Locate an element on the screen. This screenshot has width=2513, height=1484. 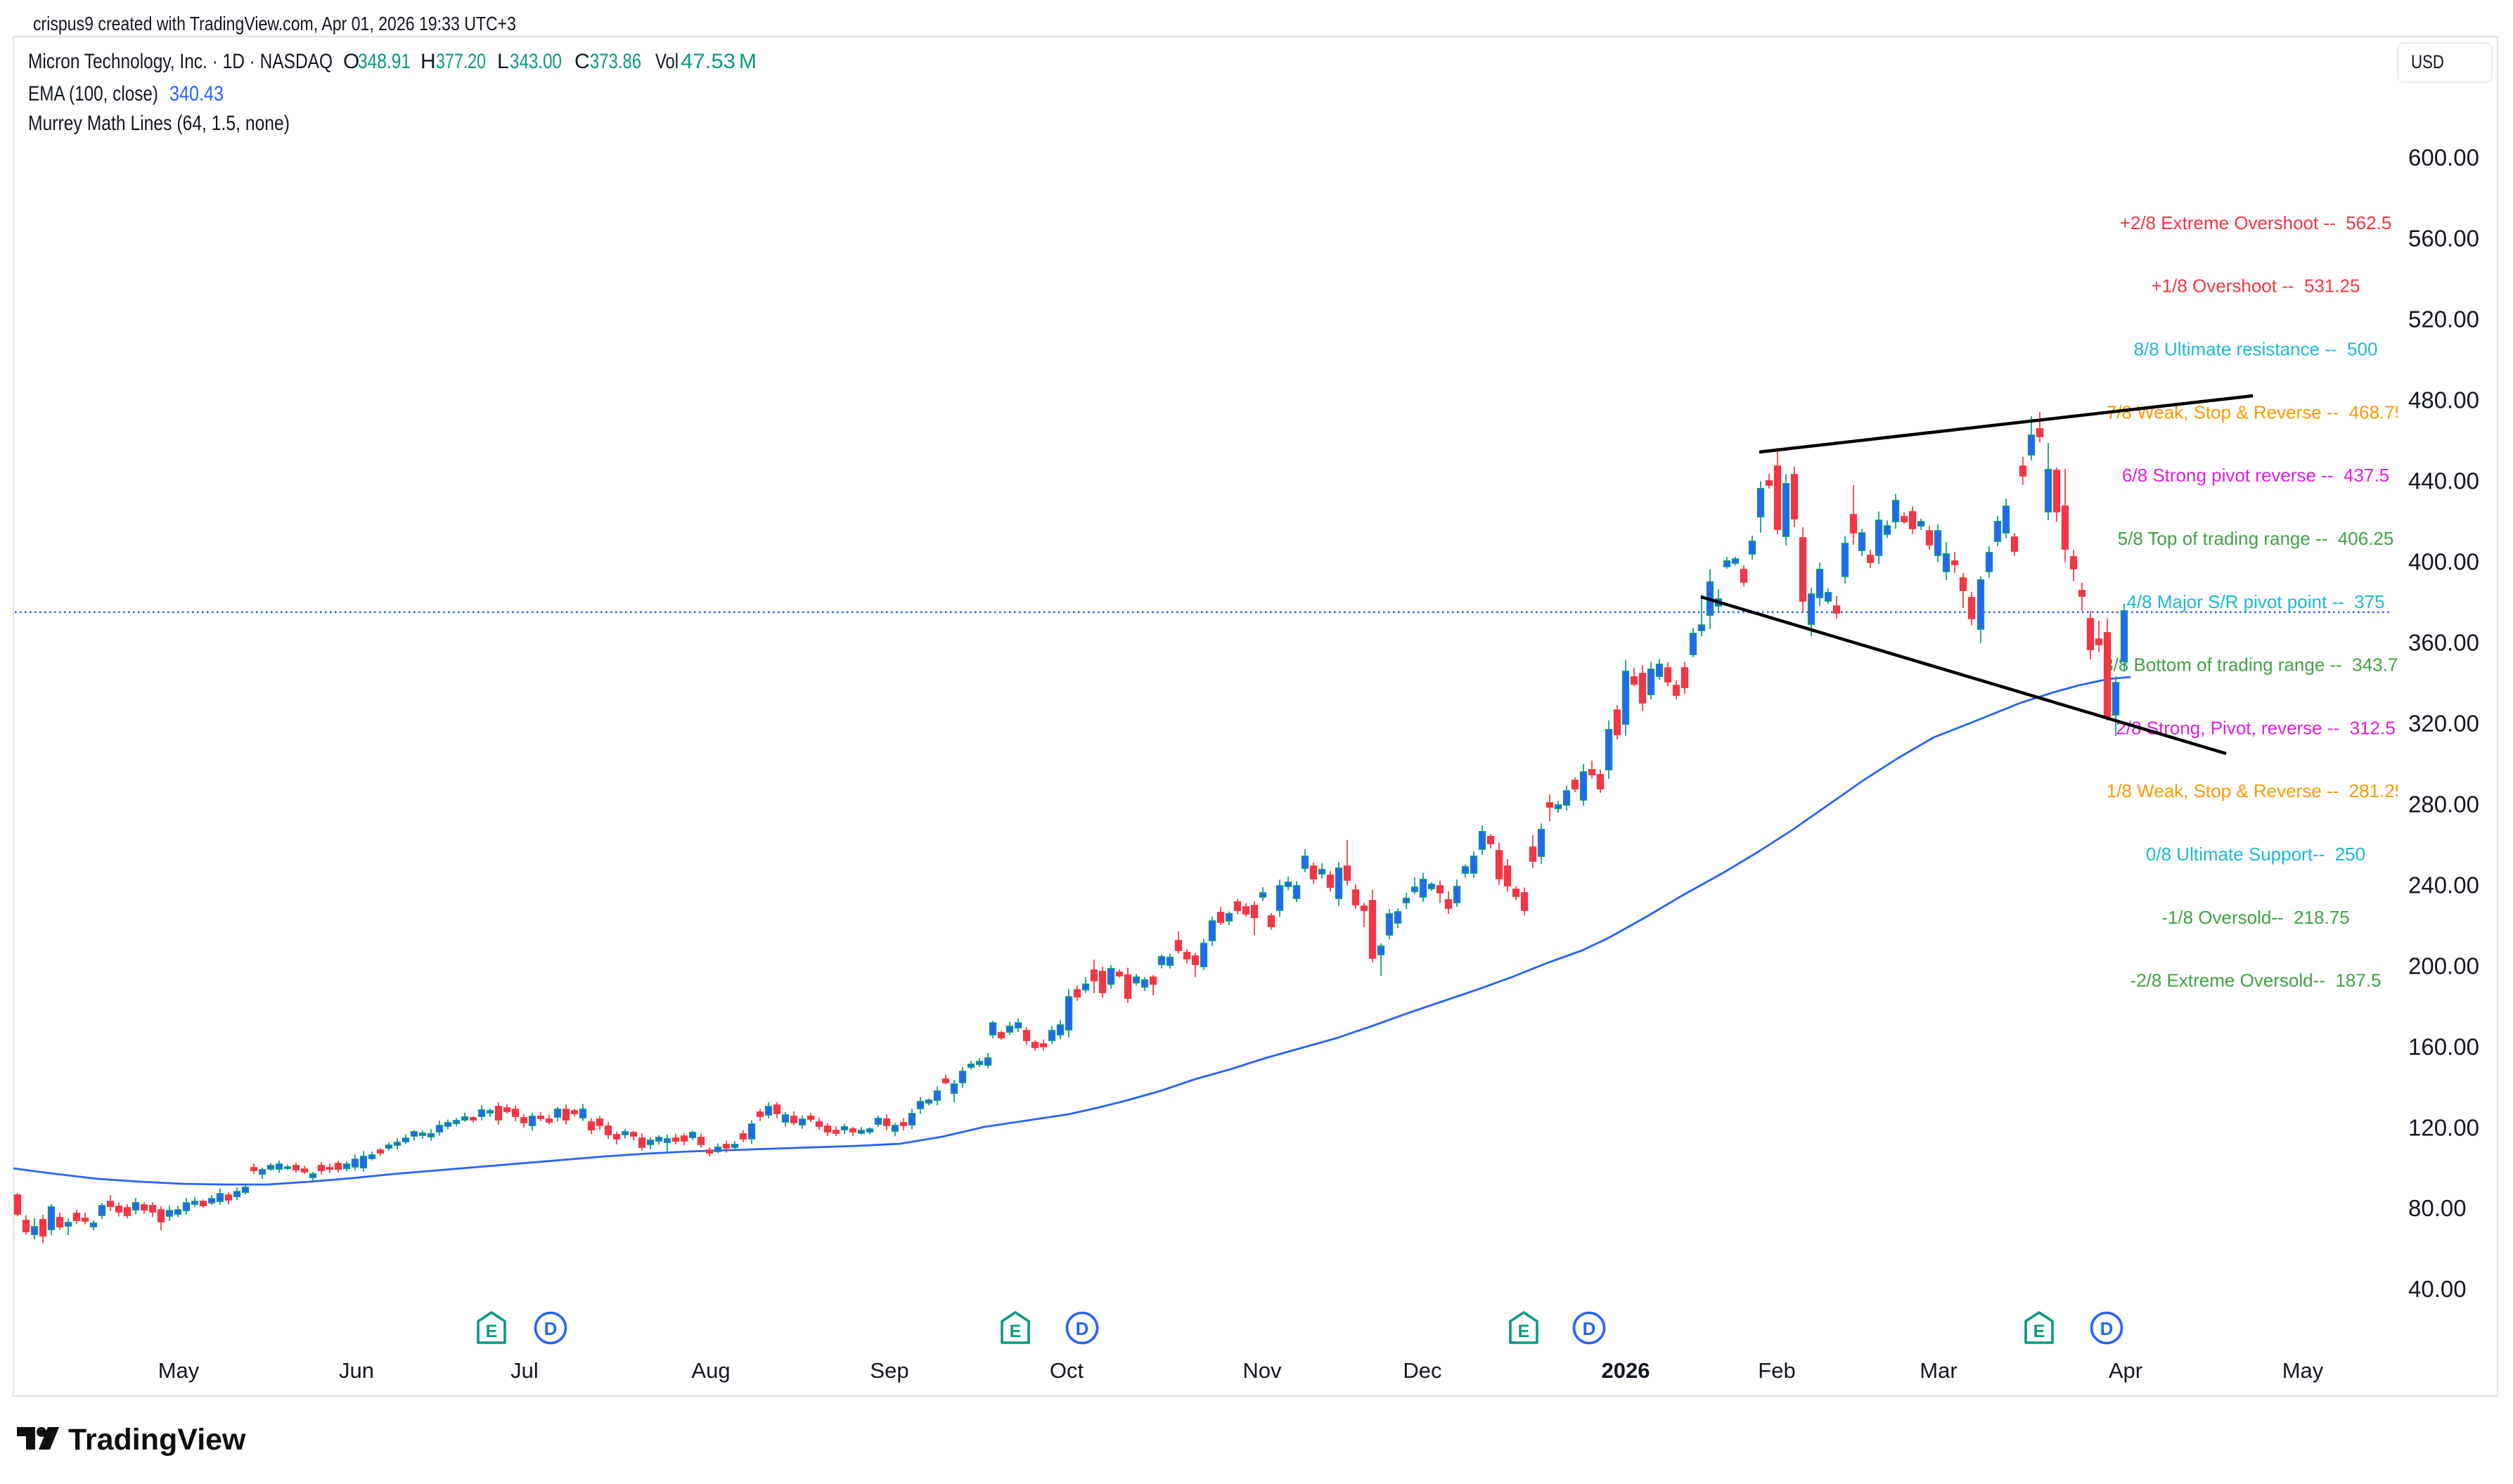
svg-text: 560.00 is located at coordinates (2443, 239).